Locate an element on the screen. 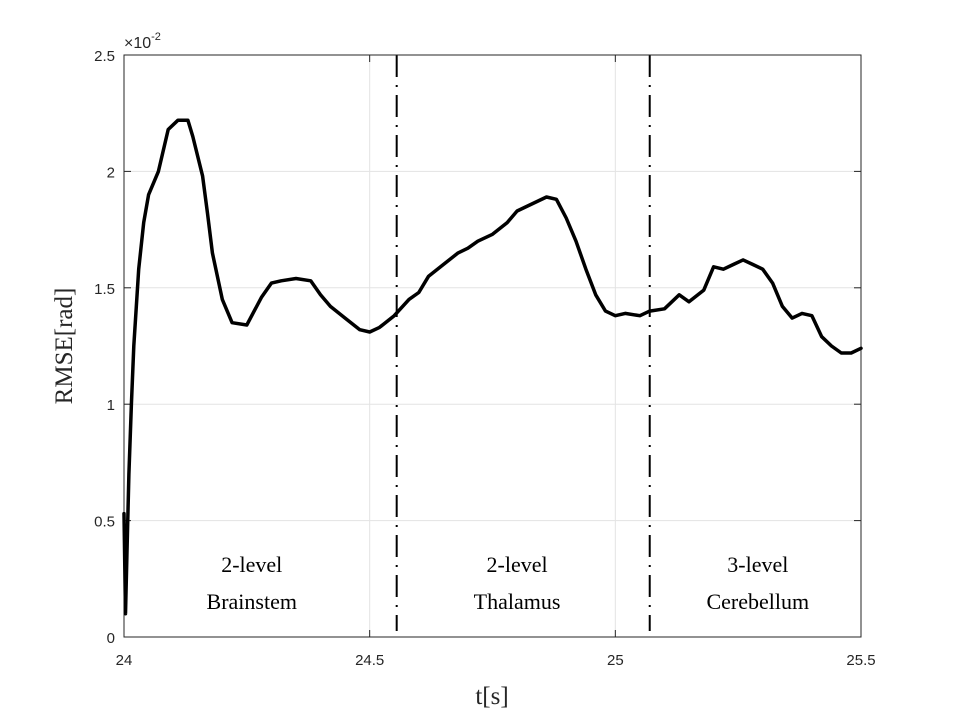  y-tick-label: 1.5 is located at coordinates (104, 289).